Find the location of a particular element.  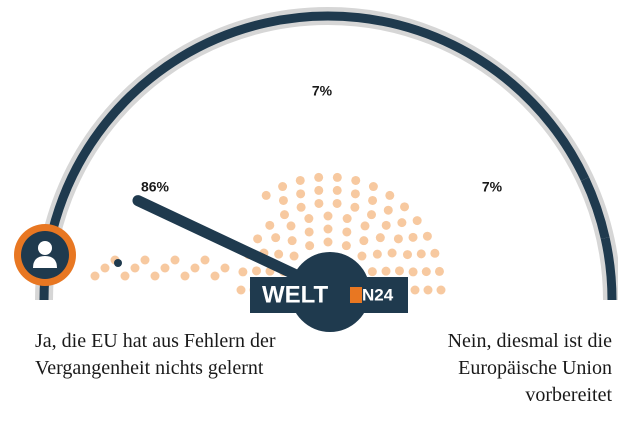

logo-channel: N24 is located at coordinates (378, 294).